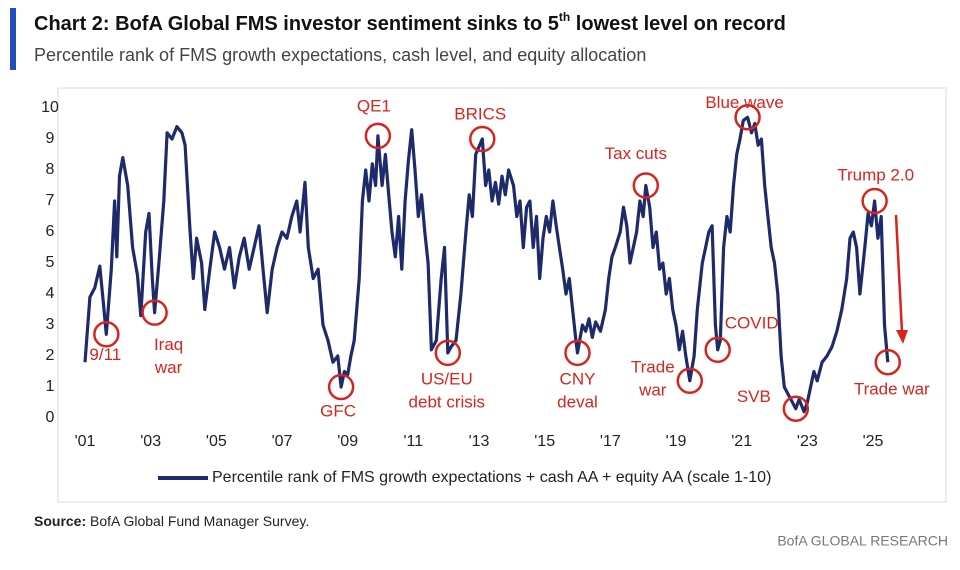 Image resolution: width=960 pixels, height=570 pixels. I want to click on y-tick-label: 9, so click(50, 138).